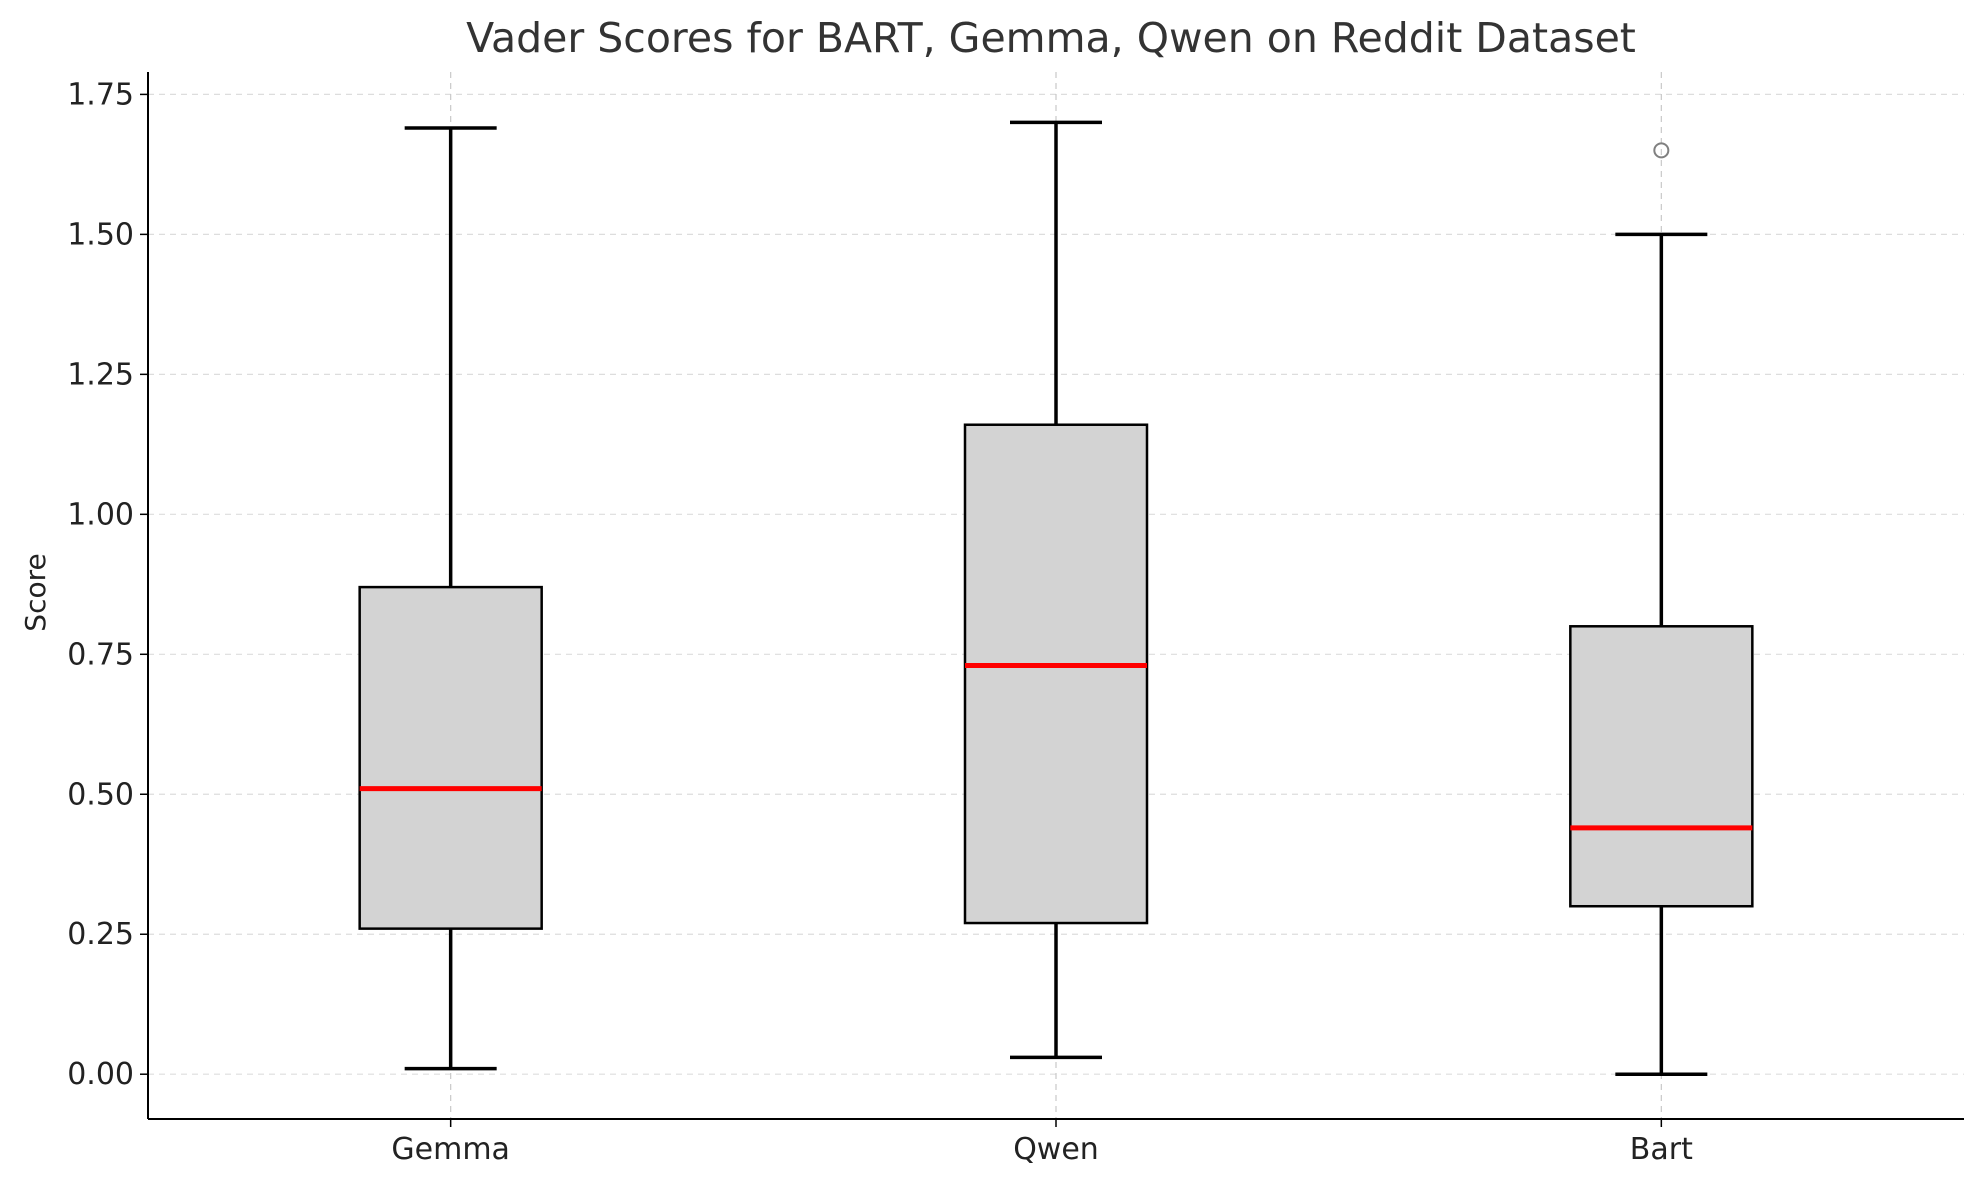 The width and height of the screenshot is (1979, 1180). I want to click on y-tick-label: 1.00, so click(100, 514).